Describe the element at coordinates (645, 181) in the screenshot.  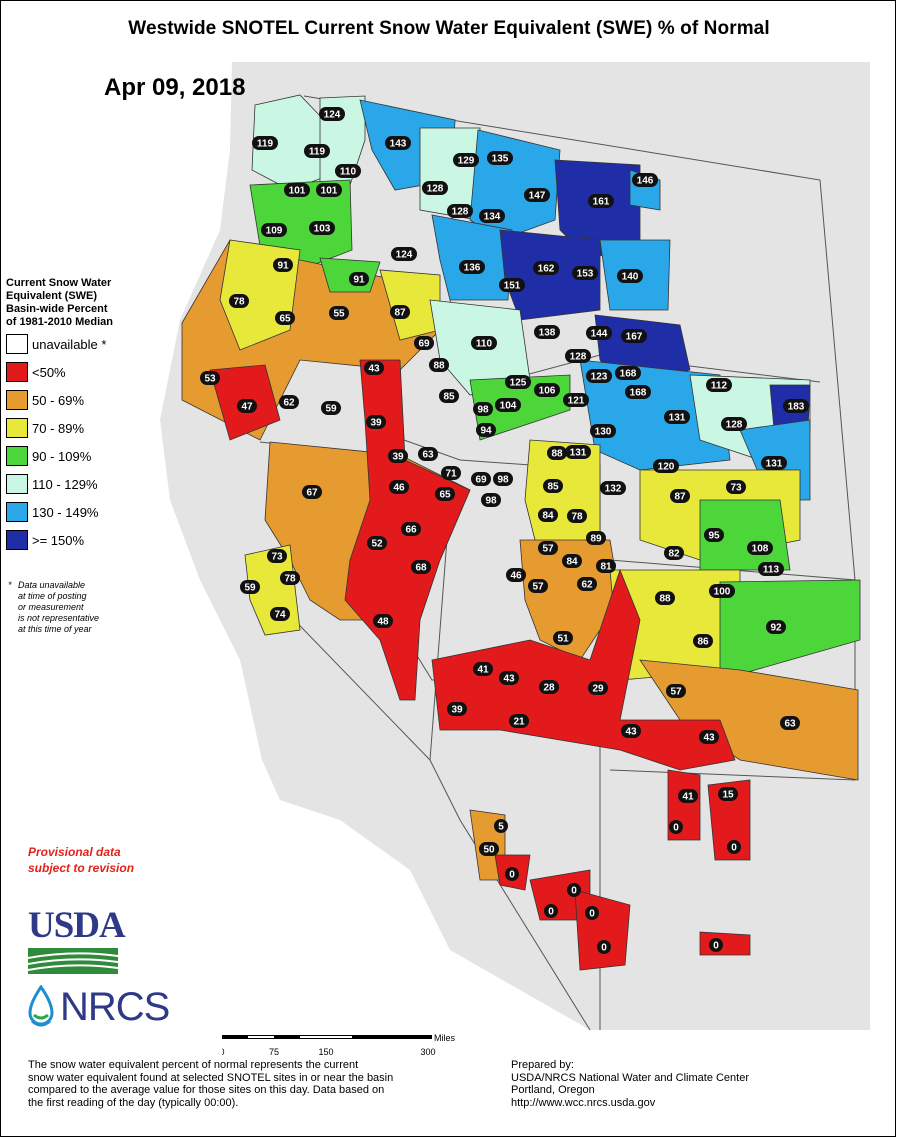
I see `basin-value-text: 146` at that location.